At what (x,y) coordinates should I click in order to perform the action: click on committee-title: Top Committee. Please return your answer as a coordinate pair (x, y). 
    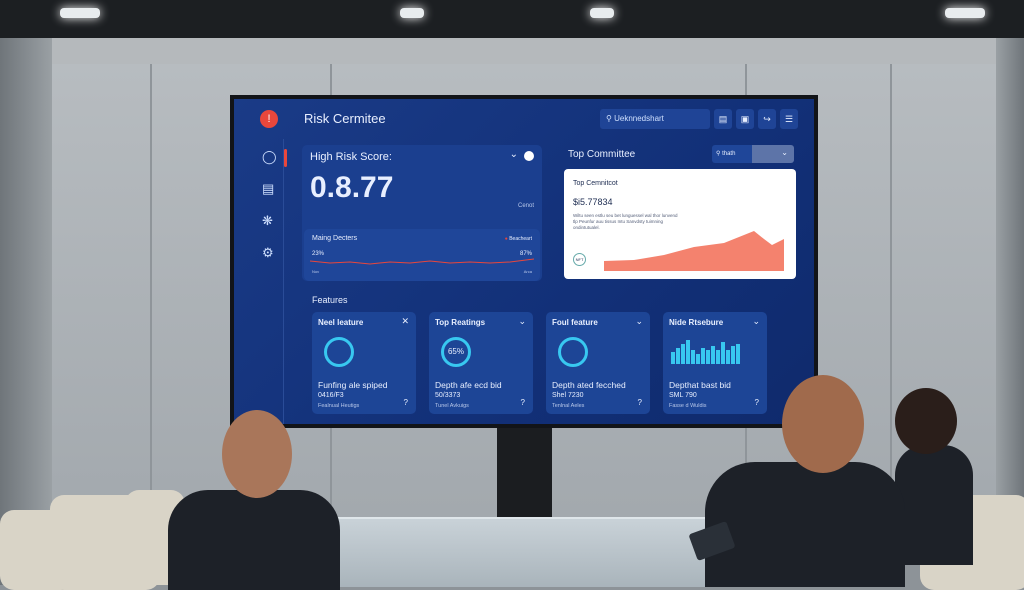
    Looking at the image, I should click on (602, 154).